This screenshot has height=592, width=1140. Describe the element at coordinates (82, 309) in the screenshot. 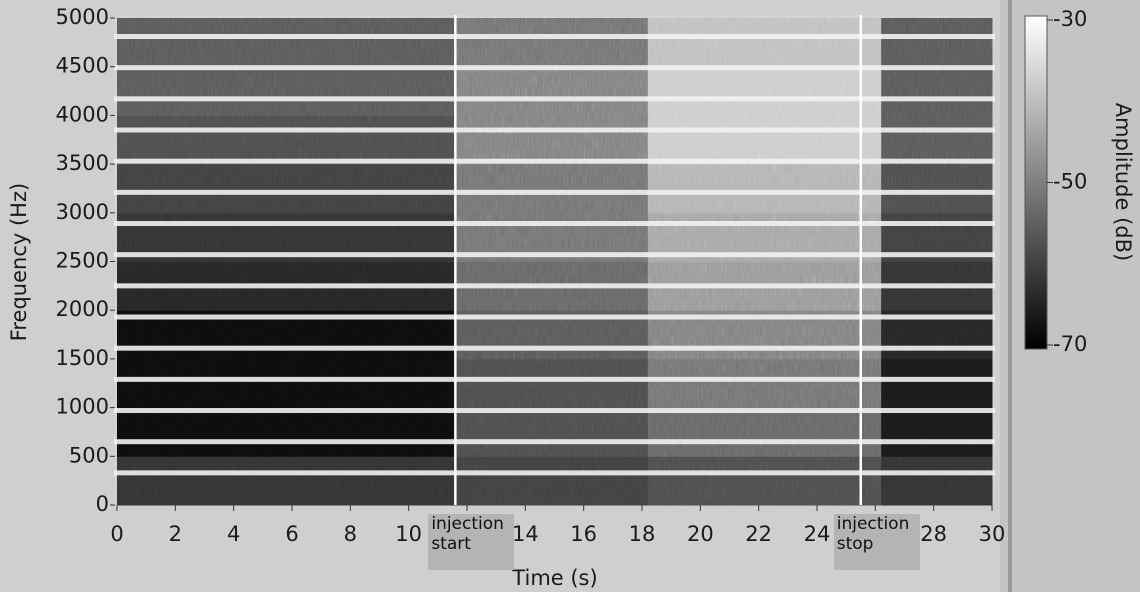

I see `y-tick-label: 2000` at that location.